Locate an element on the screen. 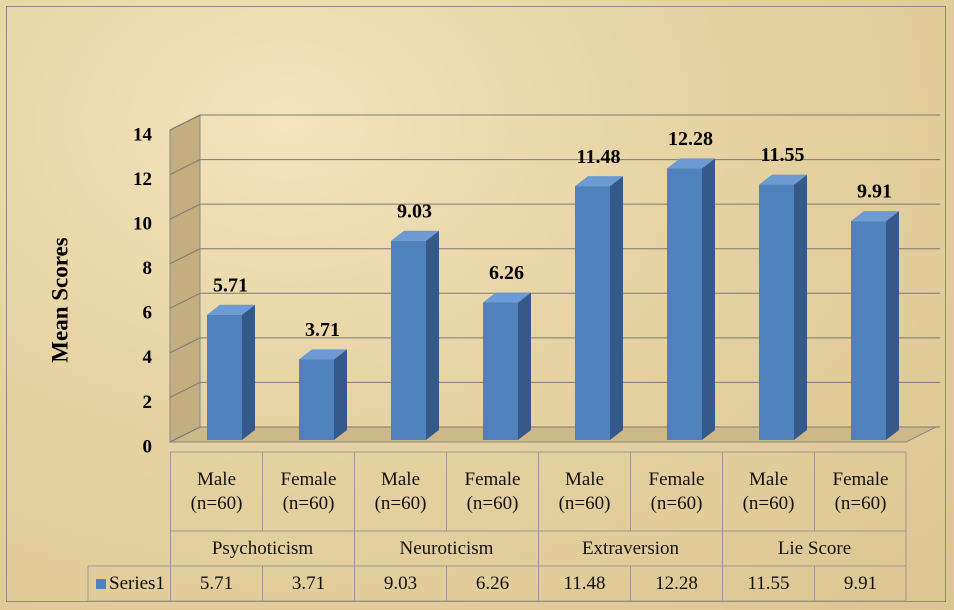  data-label: 6.26 is located at coordinates (506, 273).